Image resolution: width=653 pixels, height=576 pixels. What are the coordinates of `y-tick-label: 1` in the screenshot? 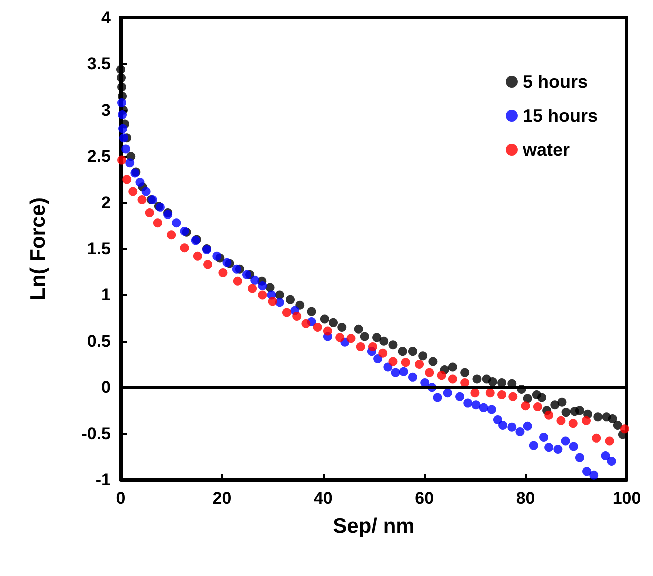 It's located at (106, 295).